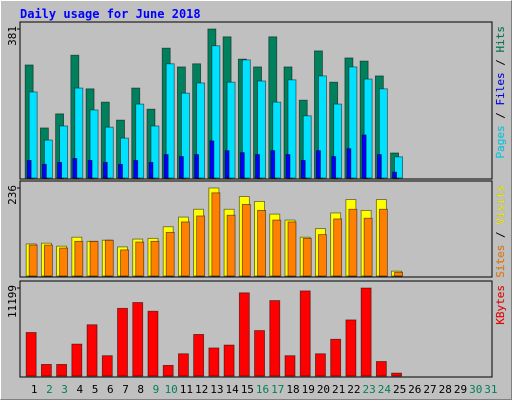 The height and width of the screenshot is (400, 512). What do you see at coordinates (171, 389) in the screenshot?
I see `x-tick-label: 10` at bounding box center [171, 389].